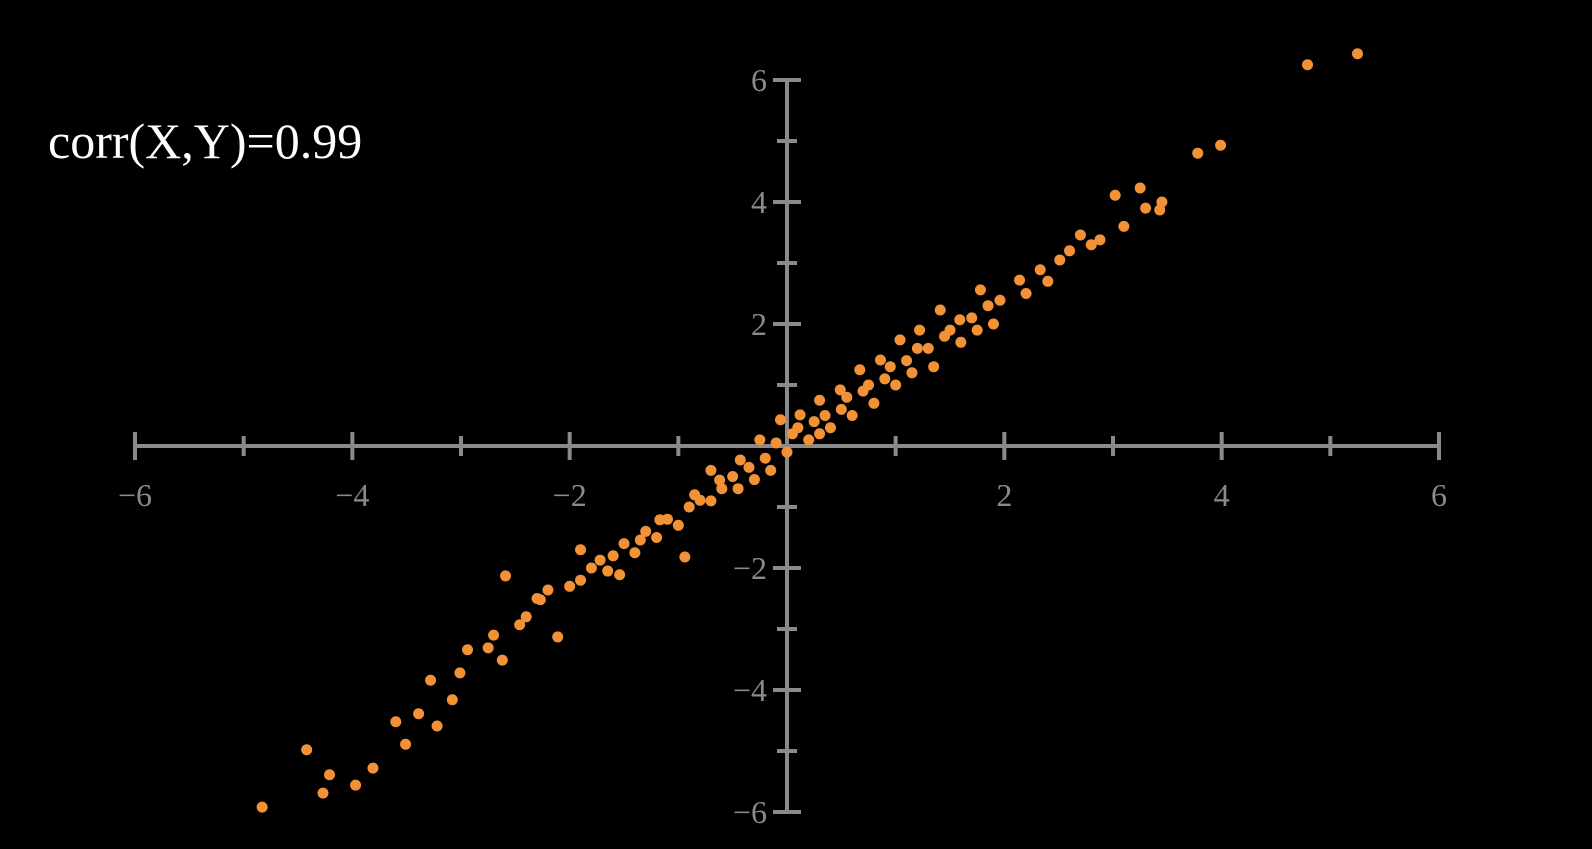 This screenshot has height=849, width=1592. Describe the element at coordinates (1222, 495) in the screenshot. I see `x-tick-label: 4` at that location.